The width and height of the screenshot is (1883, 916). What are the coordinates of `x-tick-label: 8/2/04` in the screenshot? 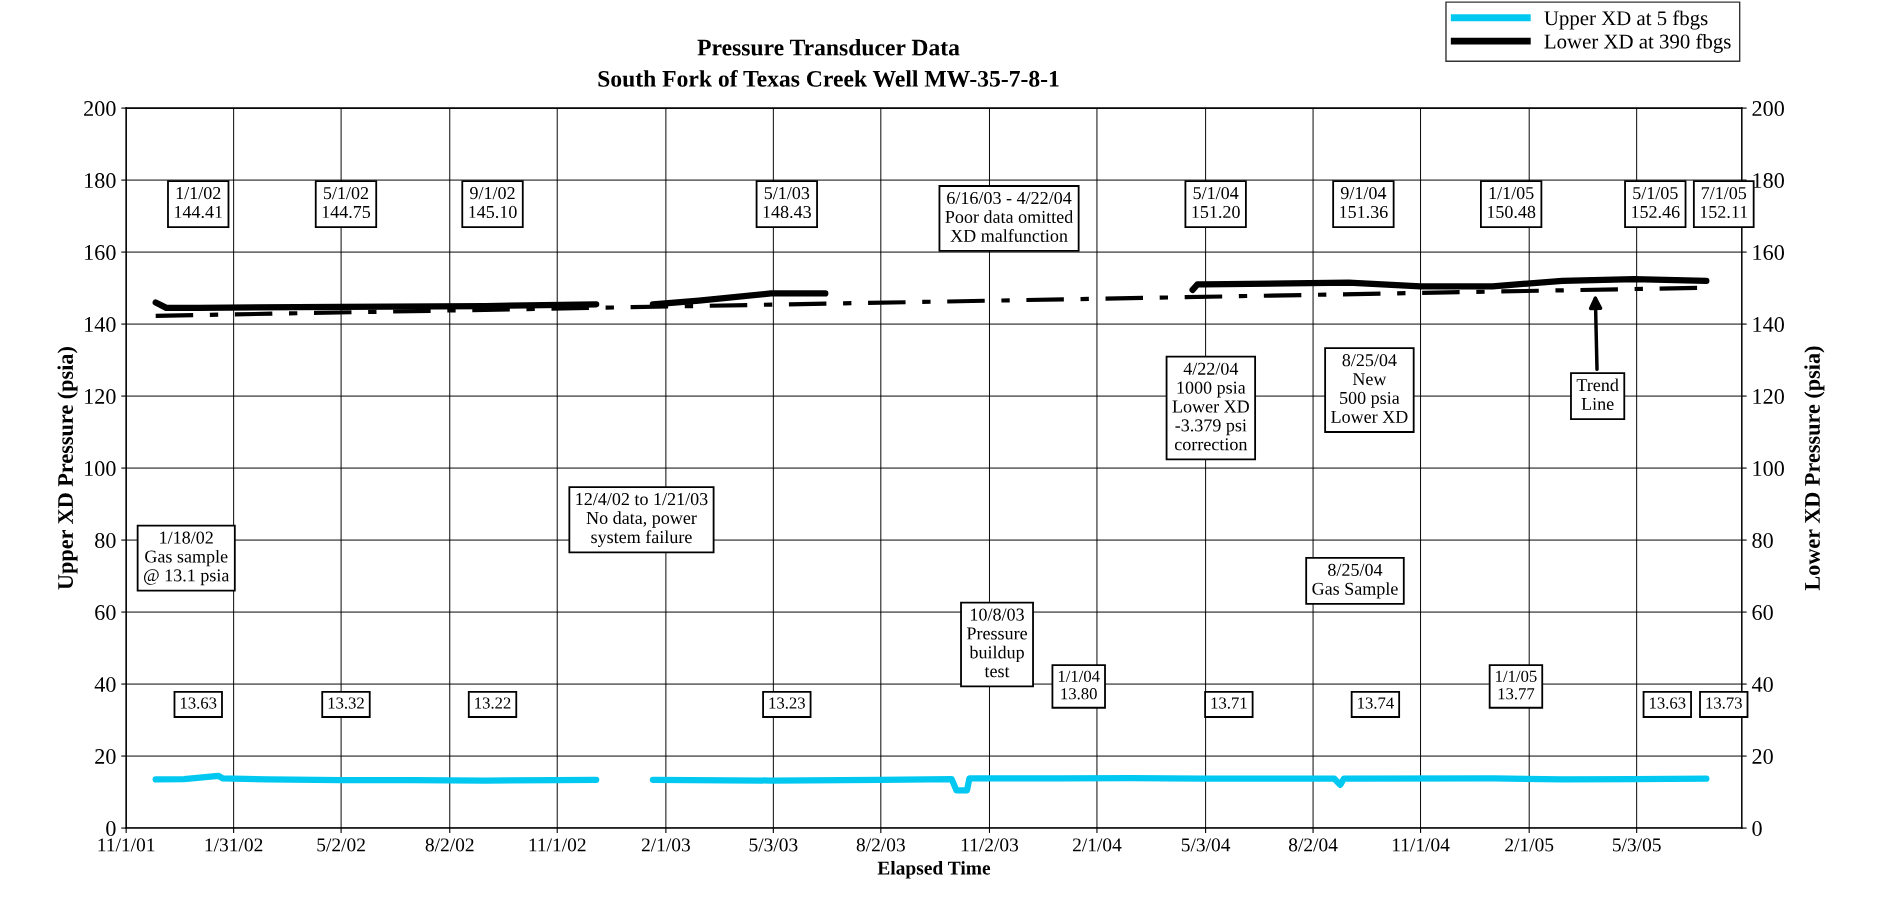 It's located at (1313, 845).